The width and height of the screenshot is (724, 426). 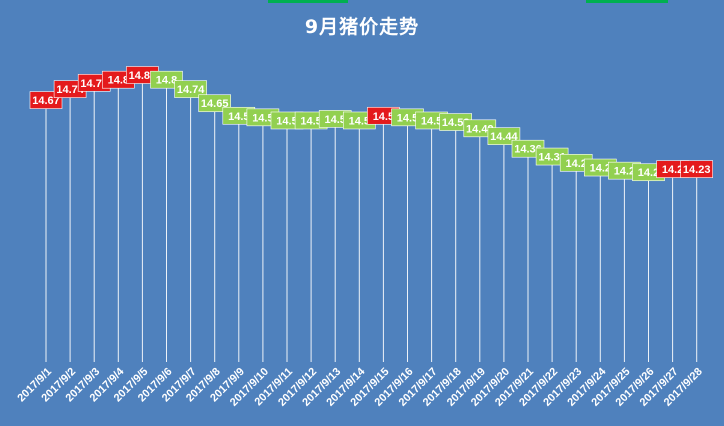 I want to click on data-label-text: 14.44, so click(x=504, y=137).